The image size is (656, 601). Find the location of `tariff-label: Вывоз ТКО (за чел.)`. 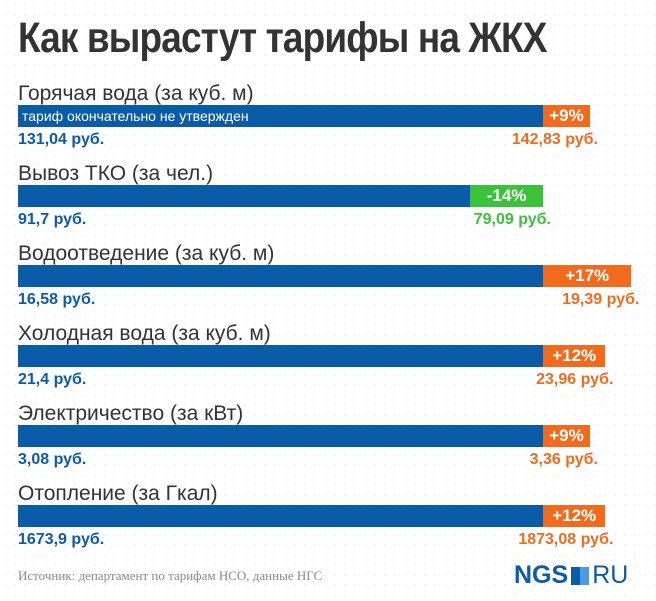

tariff-label: Вывоз ТКО (за чел.) is located at coordinates (116, 173).